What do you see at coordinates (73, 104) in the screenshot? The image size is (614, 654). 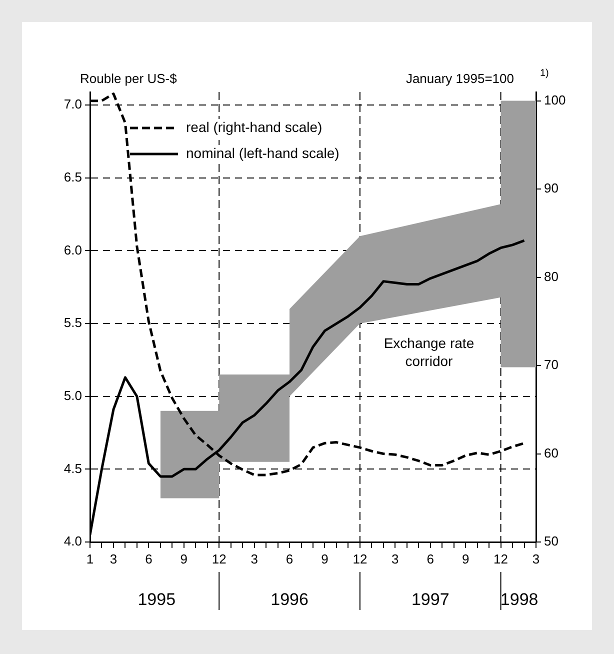 I see `y-tick-label: 7.0` at bounding box center [73, 104].